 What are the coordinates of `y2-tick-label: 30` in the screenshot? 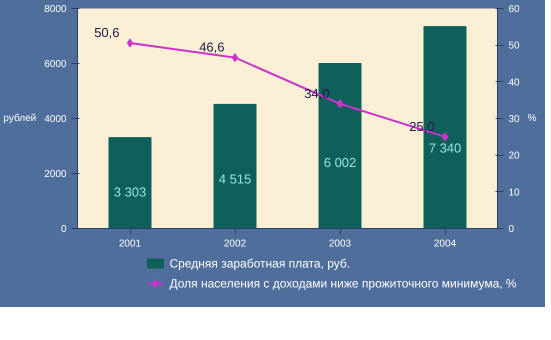 It's located at (514, 119).